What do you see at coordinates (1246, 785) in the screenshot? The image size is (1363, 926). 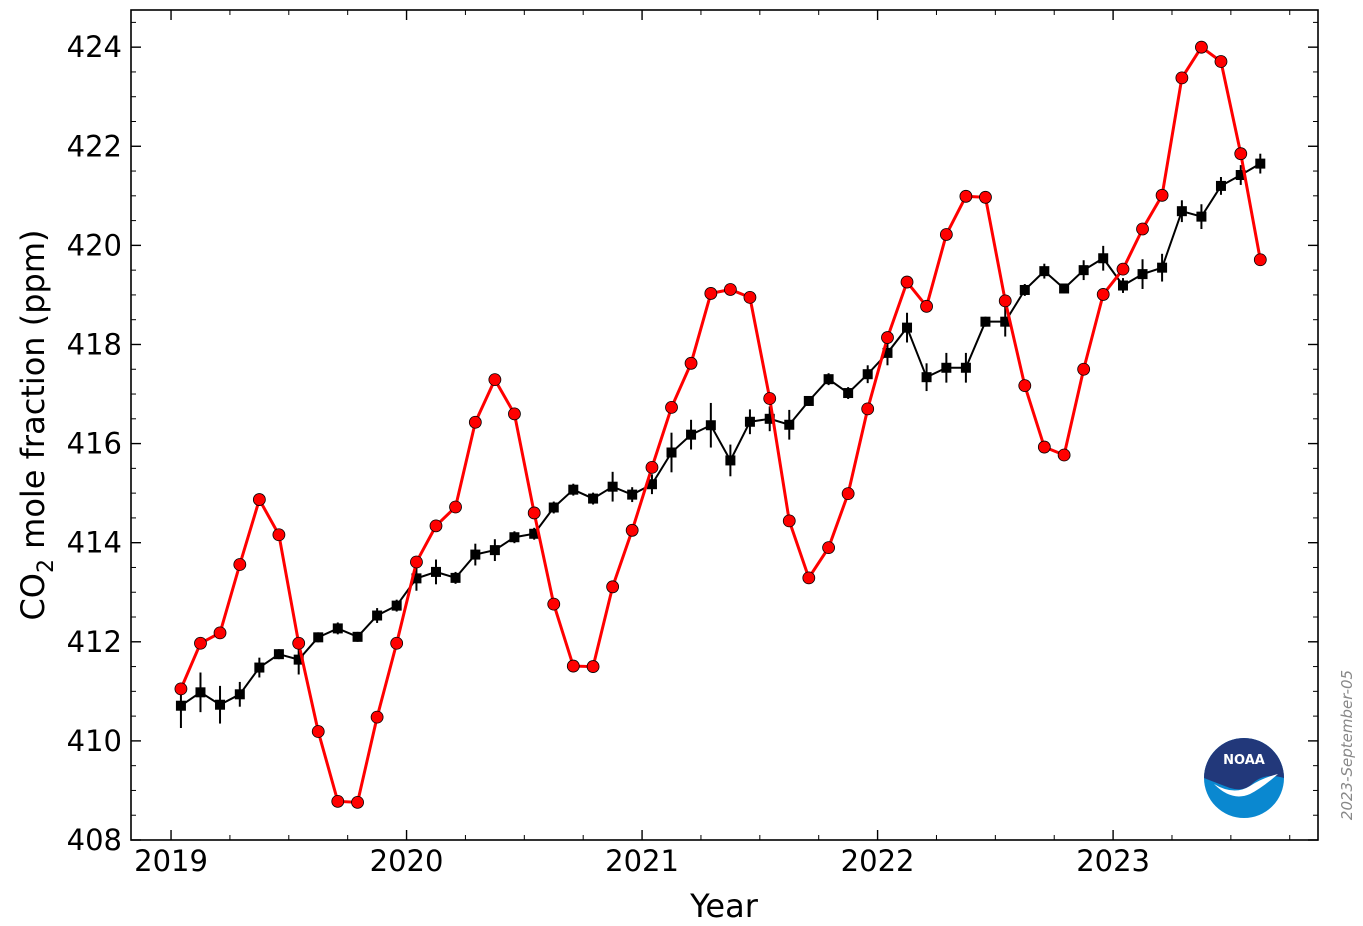 I see `noaa-logo-bird` at bounding box center [1246, 785].